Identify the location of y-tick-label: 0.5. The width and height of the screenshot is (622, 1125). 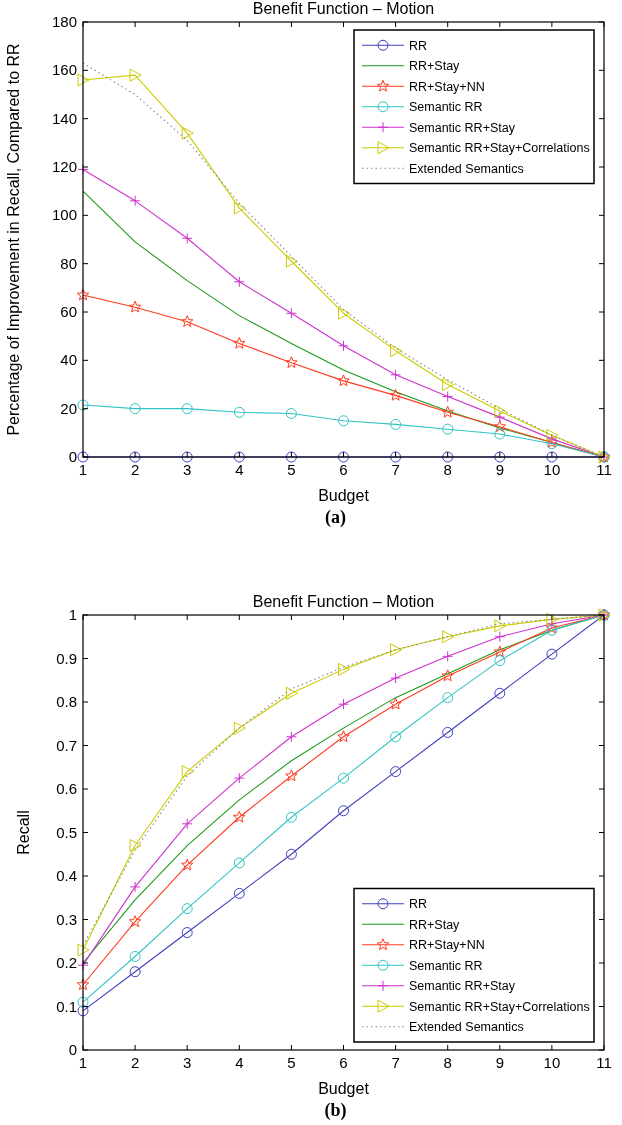
(66, 832).